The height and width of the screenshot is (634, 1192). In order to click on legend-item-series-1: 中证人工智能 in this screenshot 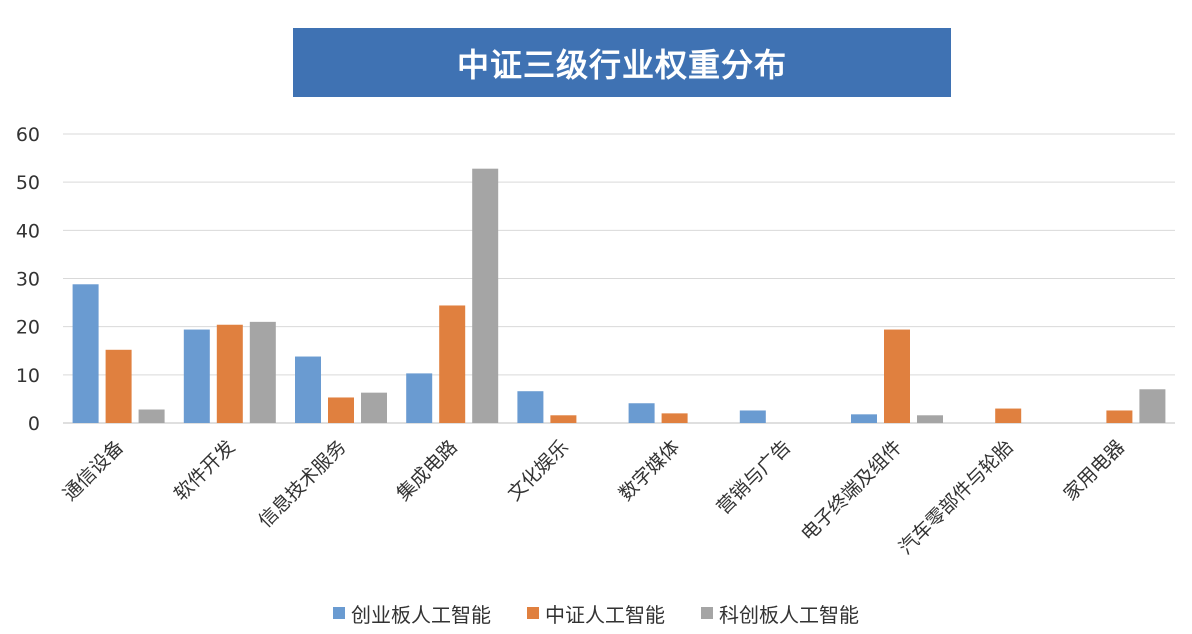, I will do `click(596, 613)`.